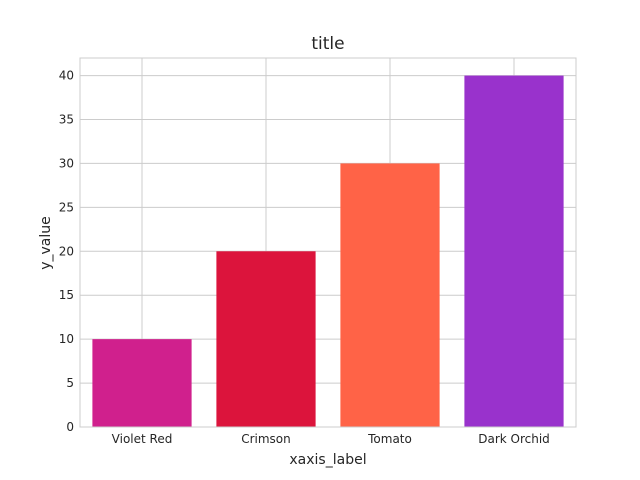  Describe the element at coordinates (331, 439) in the screenshot. I see `x-tick-labels: Violet Red Crimson Tomato Dark Orchid` at that location.